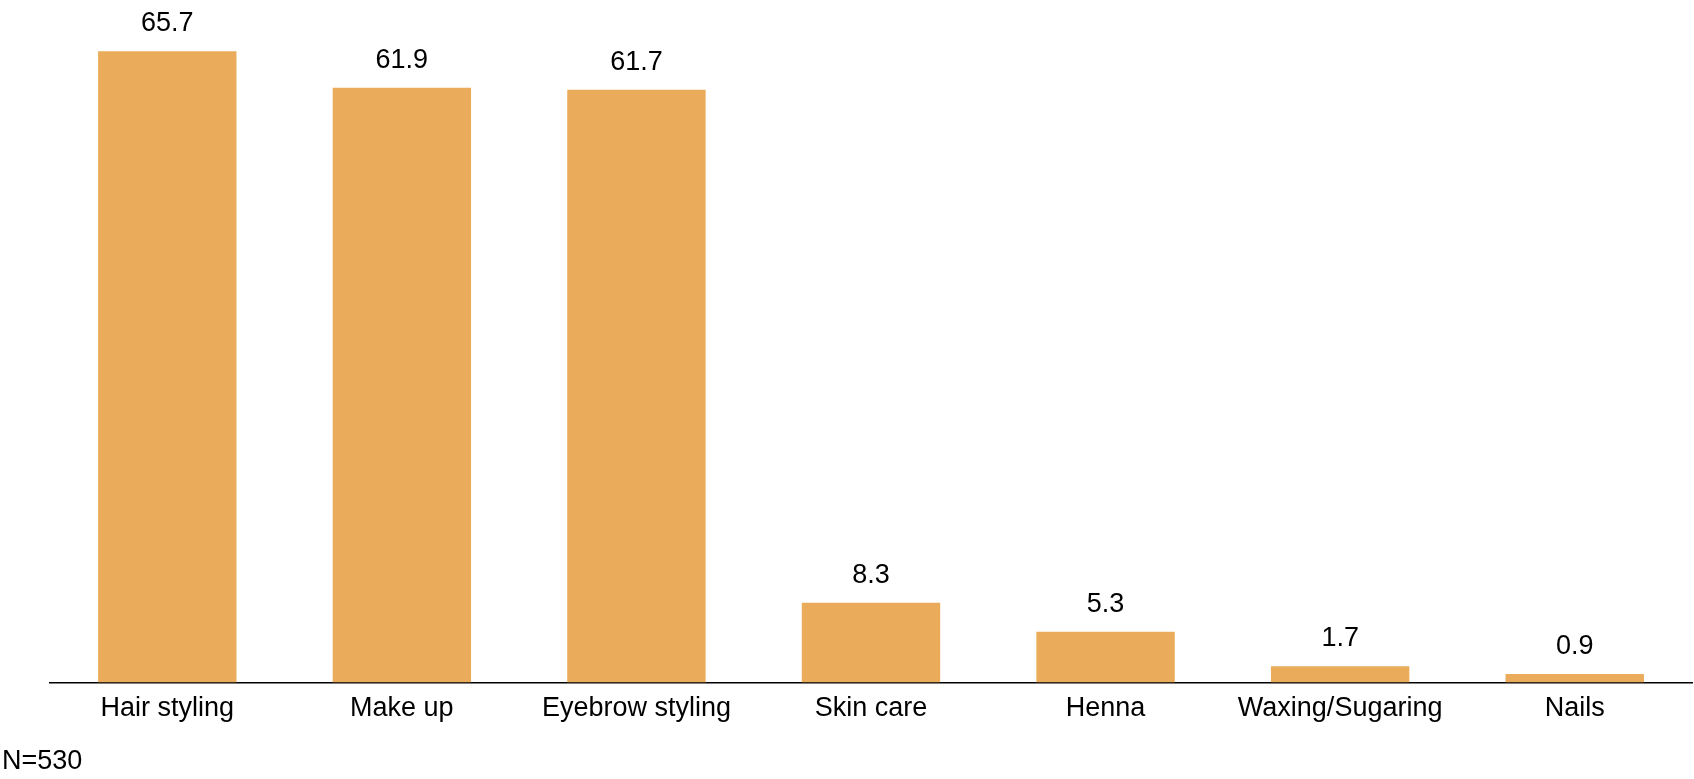 The image size is (1694, 779). I want to click on x-tick-label: Nails, so click(1574, 707).